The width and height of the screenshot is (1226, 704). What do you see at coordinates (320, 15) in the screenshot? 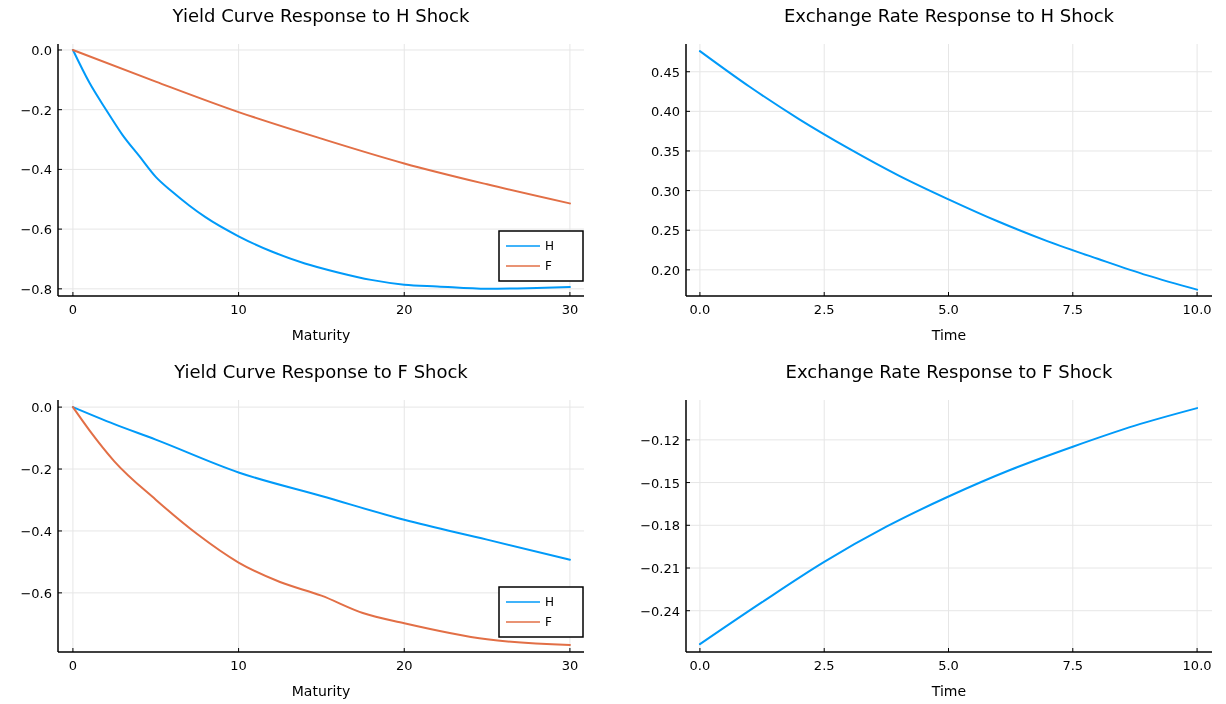
I see `chart-title: Yield Curve Response to H Shock` at bounding box center [320, 15].